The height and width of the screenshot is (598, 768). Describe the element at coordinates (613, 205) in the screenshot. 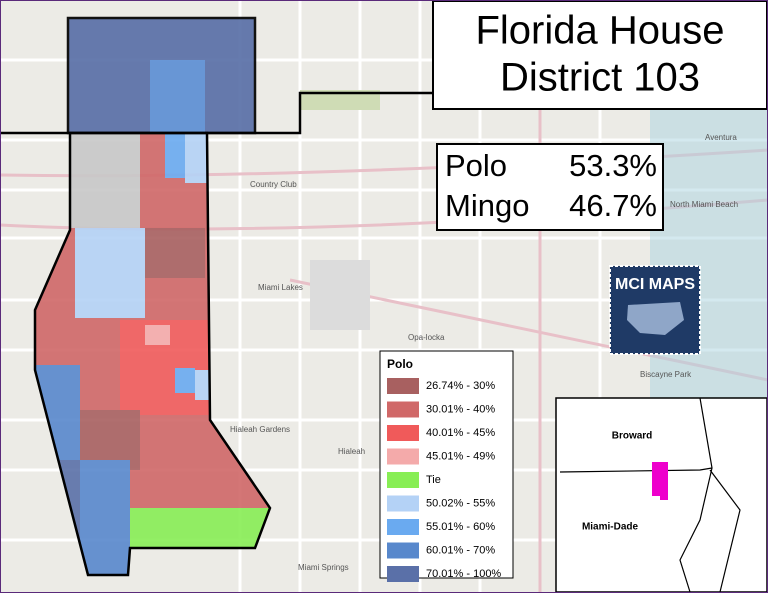

I see `candidate-share: 46.7%` at that location.